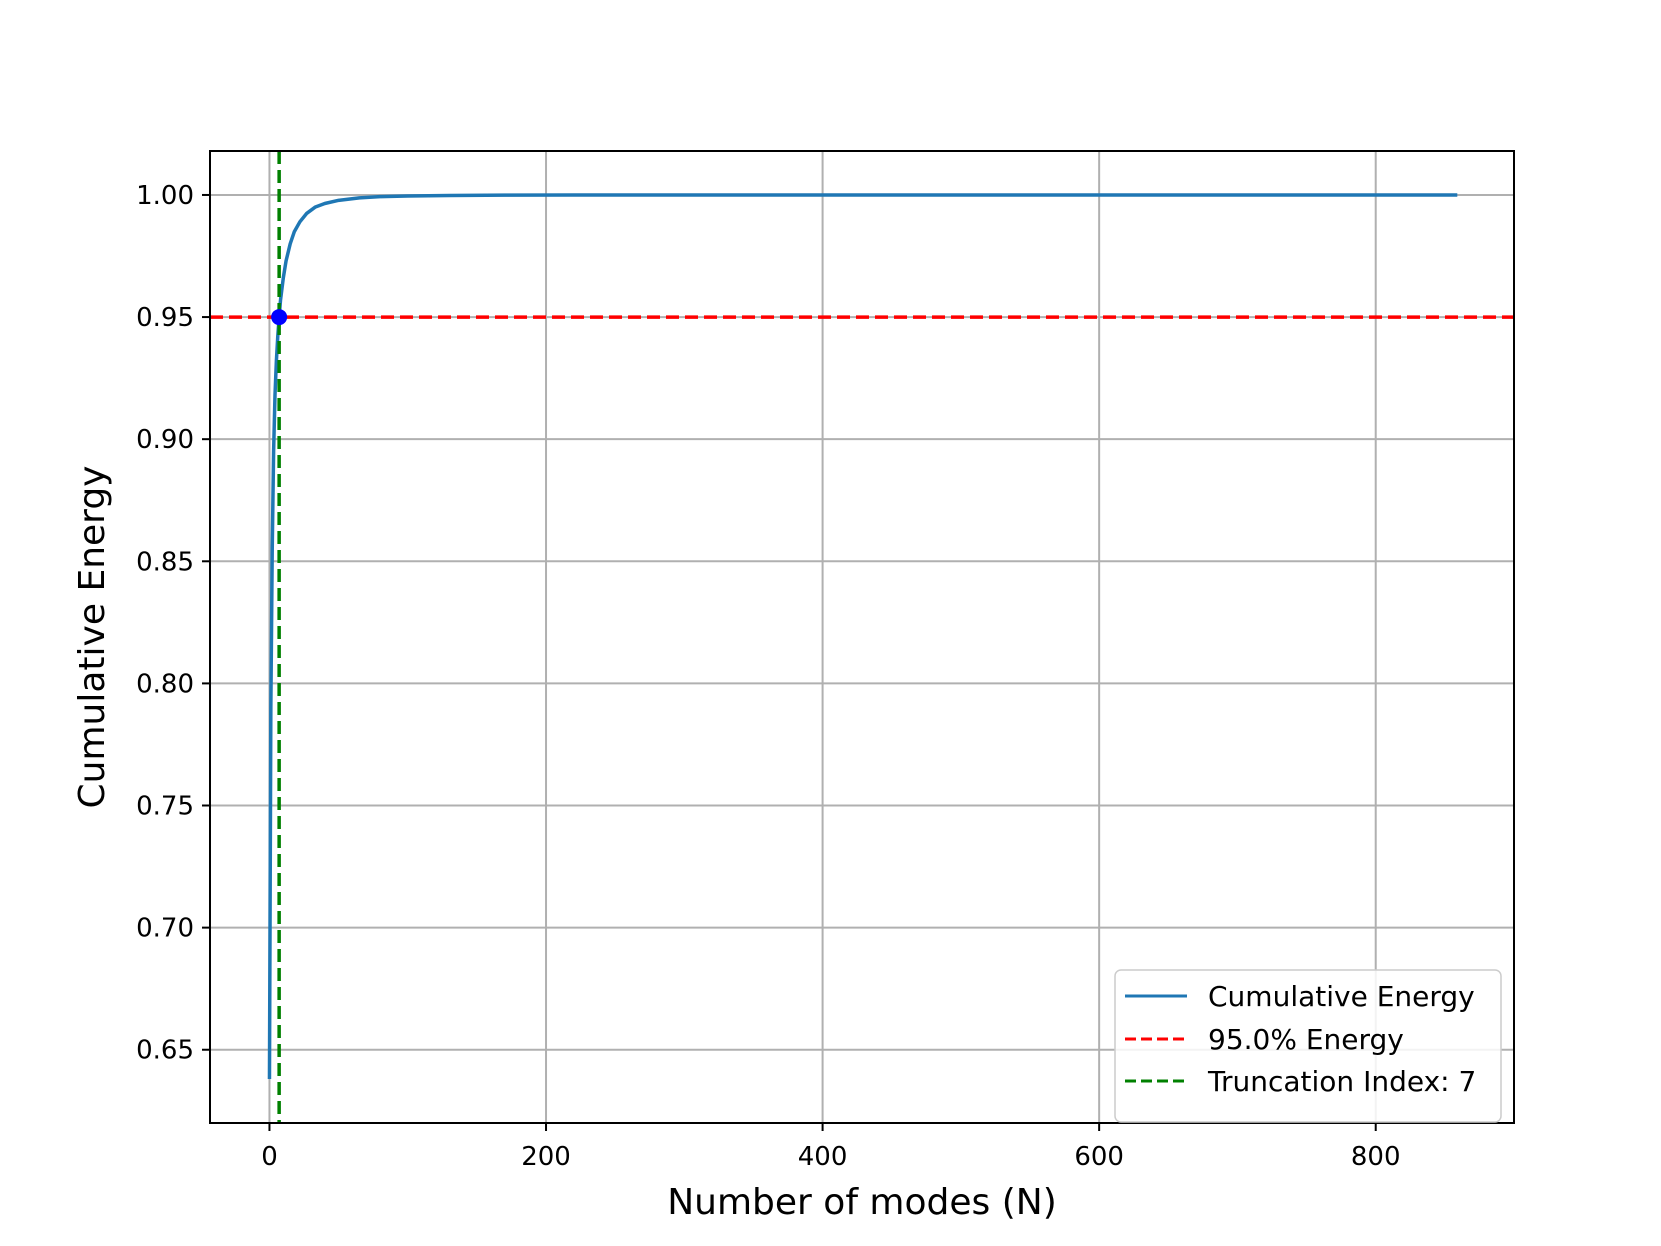 The width and height of the screenshot is (1661, 1246). What do you see at coordinates (1341, 1081) in the screenshot?
I see `legend-label-truncation-index: Truncation Index: 7` at bounding box center [1341, 1081].